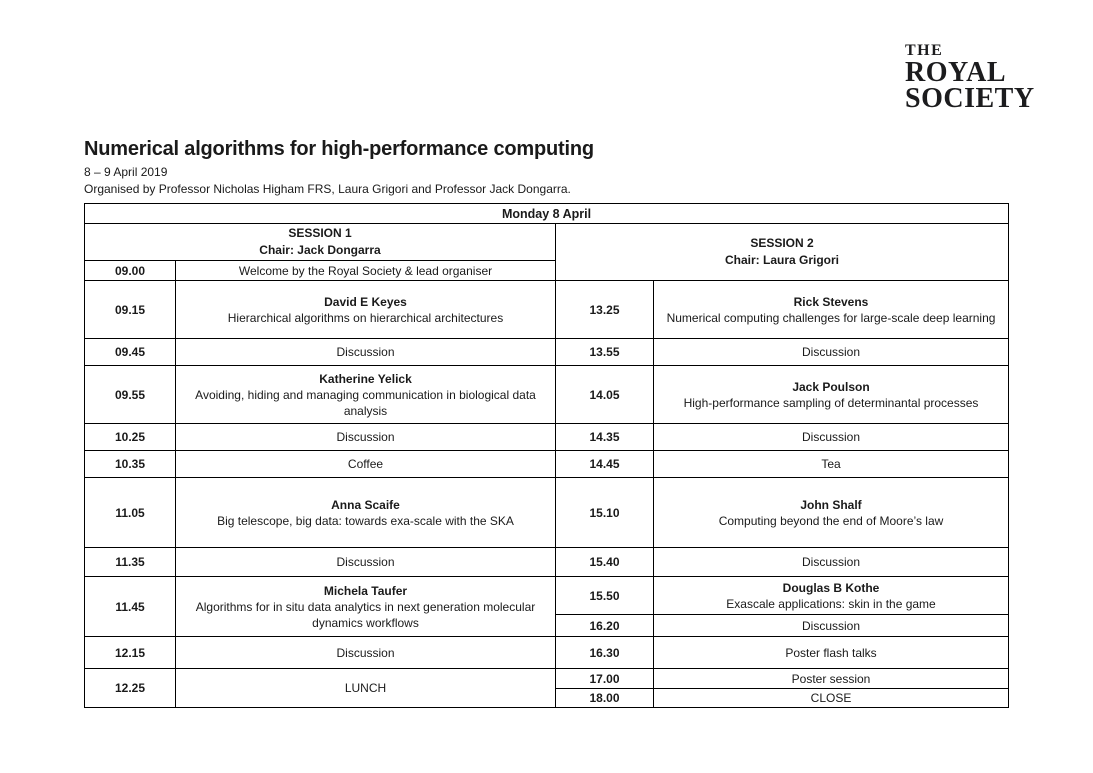 The width and height of the screenshot is (1093, 773). Describe the element at coordinates (365, 464) in the screenshot. I see `event-cell: Coffee` at that location.